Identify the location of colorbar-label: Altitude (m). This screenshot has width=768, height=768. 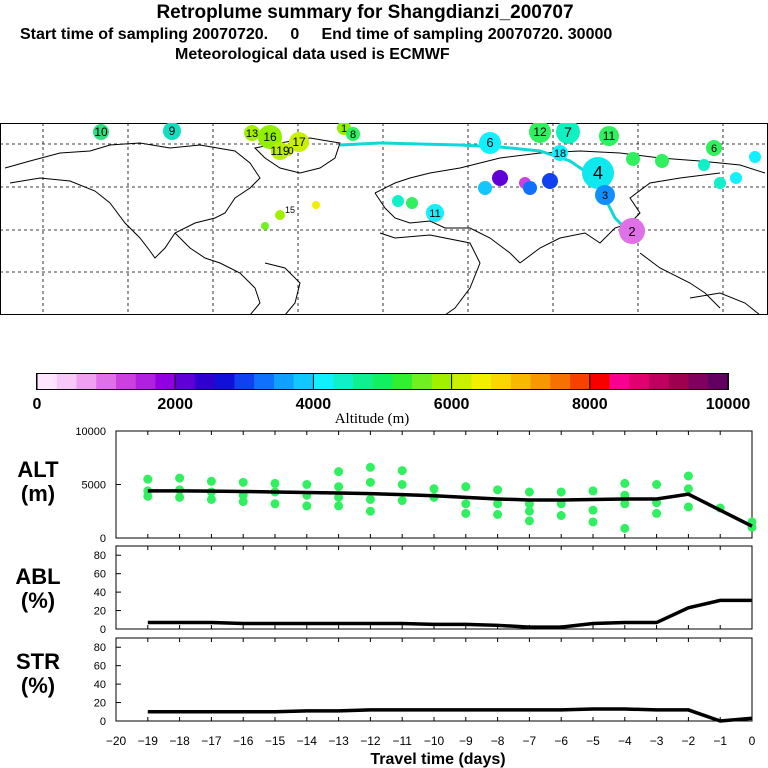
(372, 419).